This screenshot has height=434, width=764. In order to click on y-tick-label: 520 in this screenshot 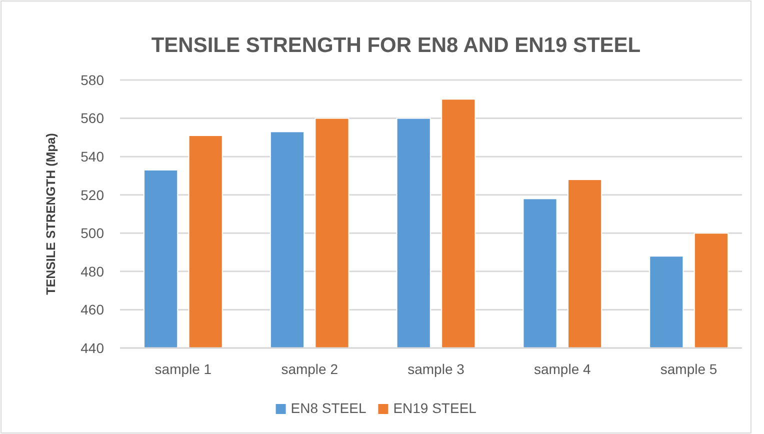, I will do `click(92, 194)`.